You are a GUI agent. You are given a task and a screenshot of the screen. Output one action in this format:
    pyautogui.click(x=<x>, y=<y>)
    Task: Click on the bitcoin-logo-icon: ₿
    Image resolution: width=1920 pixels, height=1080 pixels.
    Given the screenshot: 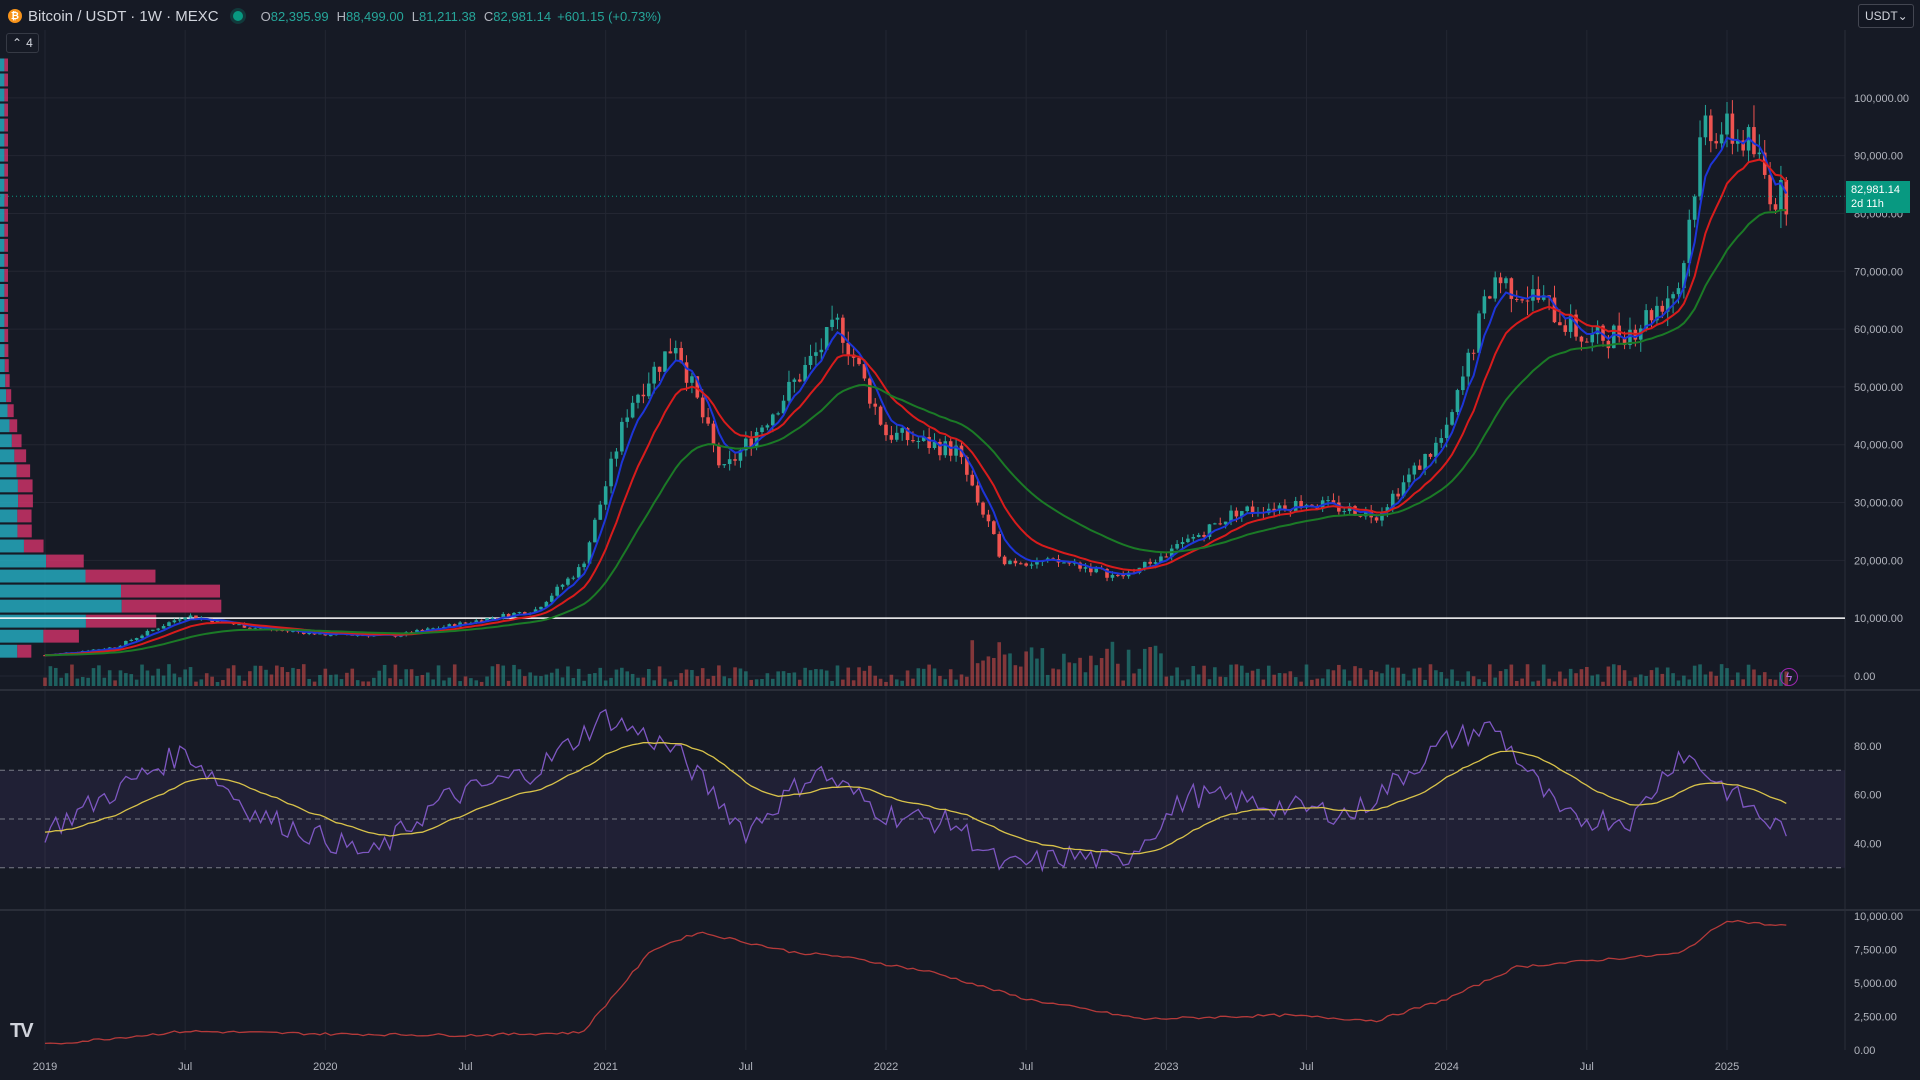 What is the action you would take?
    pyautogui.click(x=15, y=16)
    